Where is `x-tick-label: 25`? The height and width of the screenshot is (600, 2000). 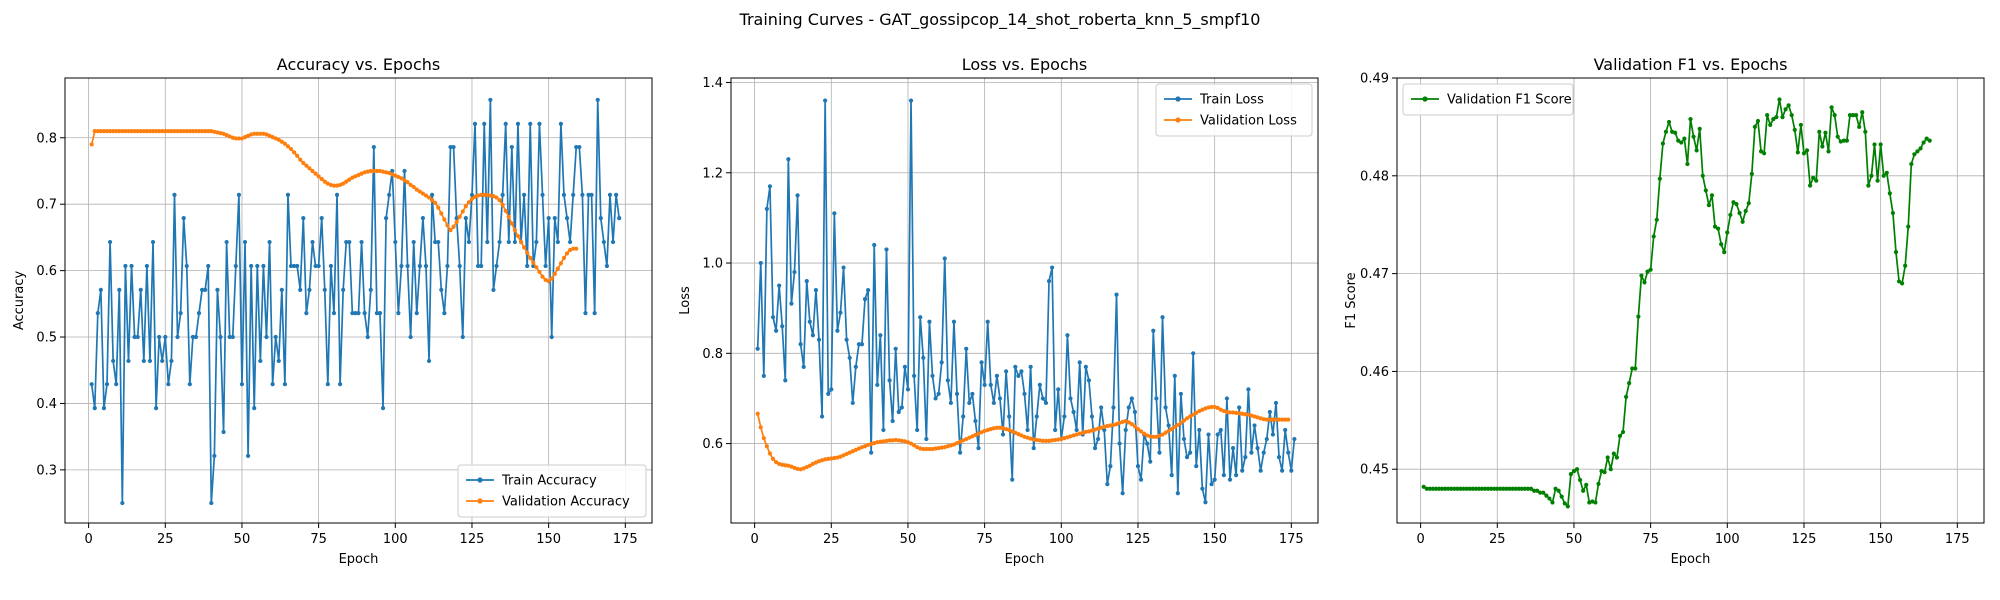 x-tick-label: 25 is located at coordinates (1497, 539).